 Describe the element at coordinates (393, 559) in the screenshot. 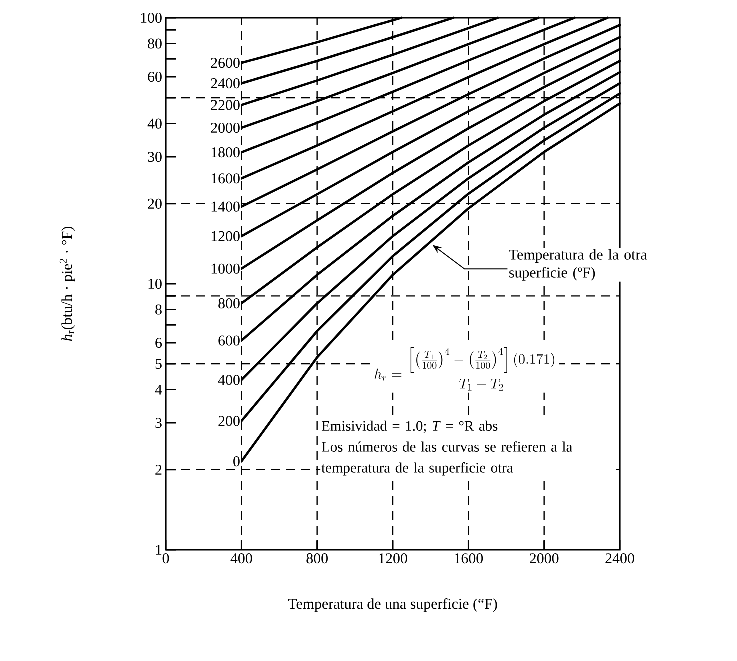

I see `x-tick-label: 1200` at that location.